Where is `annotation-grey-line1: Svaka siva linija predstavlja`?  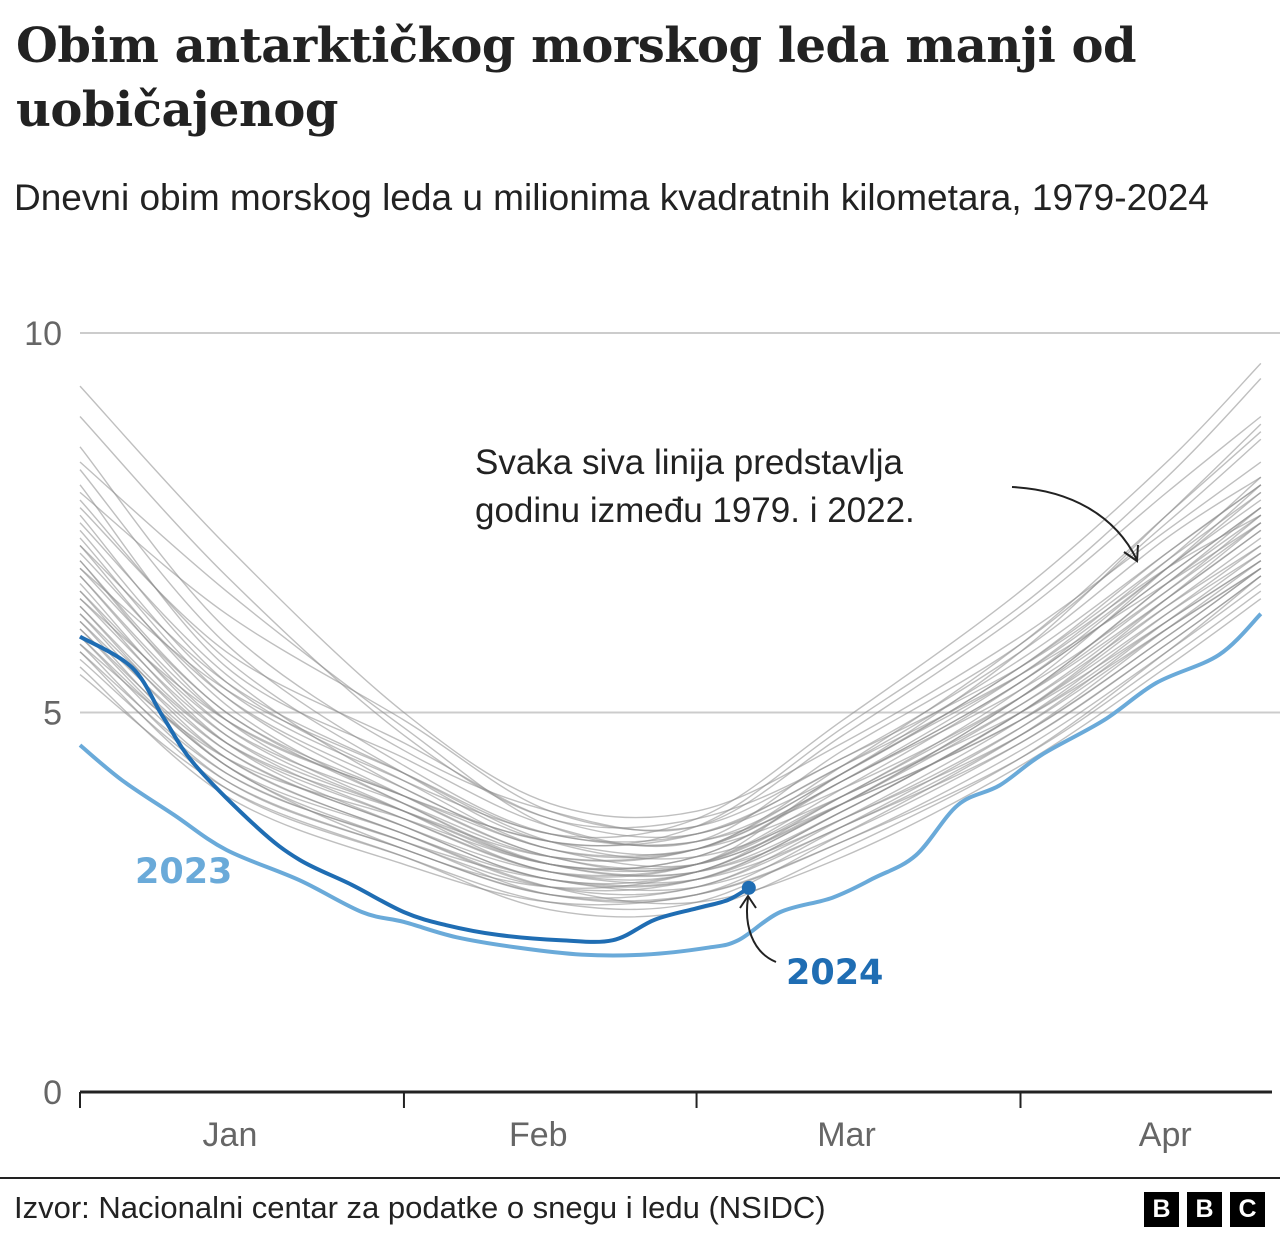 annotation-grey-line1: Svaka siva linija predstavlja is located at coordinates (689, 462).